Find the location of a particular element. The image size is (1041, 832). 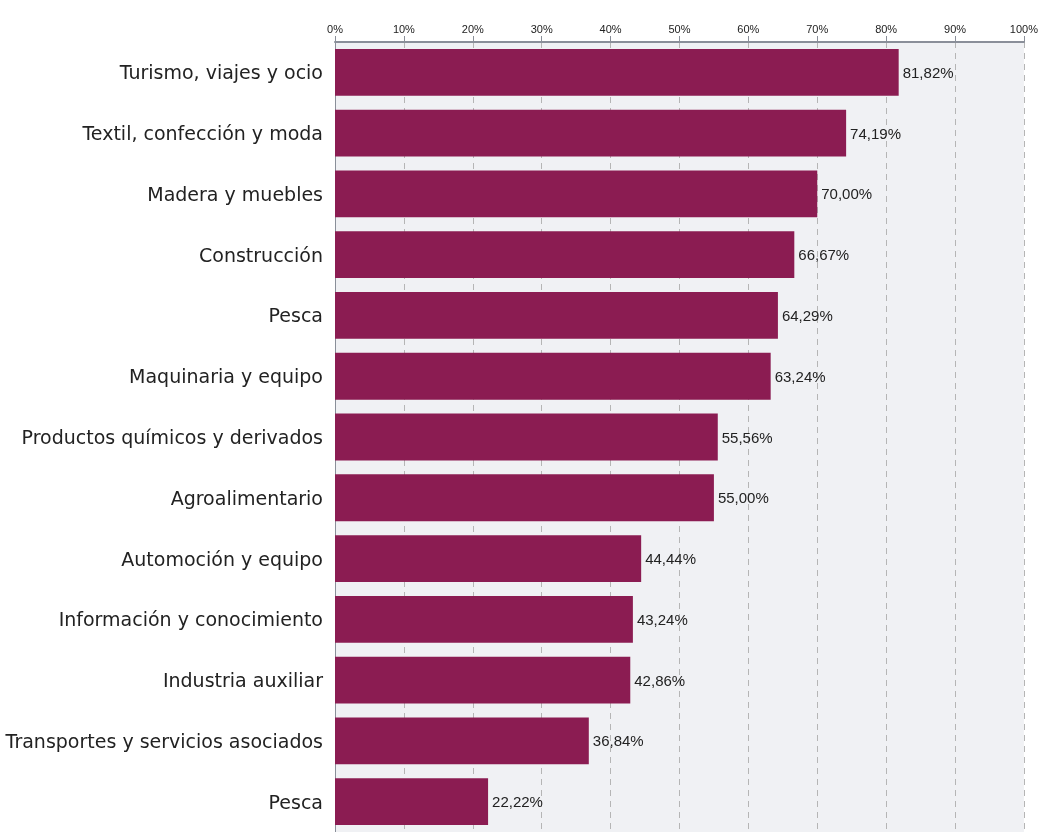

y-tick-label: Textil, confección y moda is located at coordinates (202, 133).